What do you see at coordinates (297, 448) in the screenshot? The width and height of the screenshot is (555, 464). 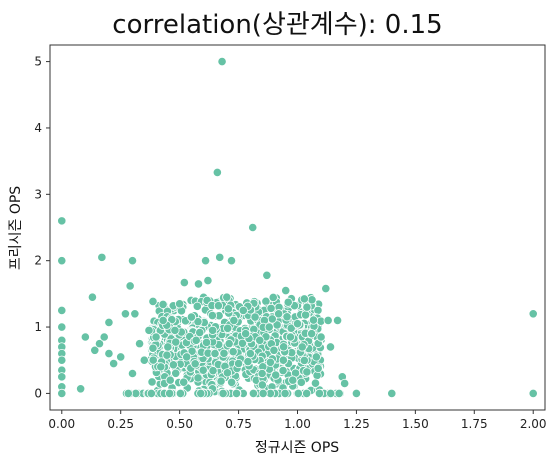 I see `x-axis-label: 정규시즌 OPS` at bounding box center [297, 448].